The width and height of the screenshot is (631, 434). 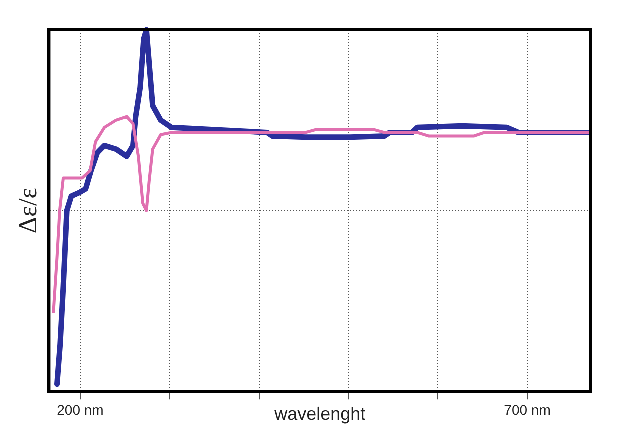 I want to click on x-tick-label: 200 nm, so click(x=80, y=410).